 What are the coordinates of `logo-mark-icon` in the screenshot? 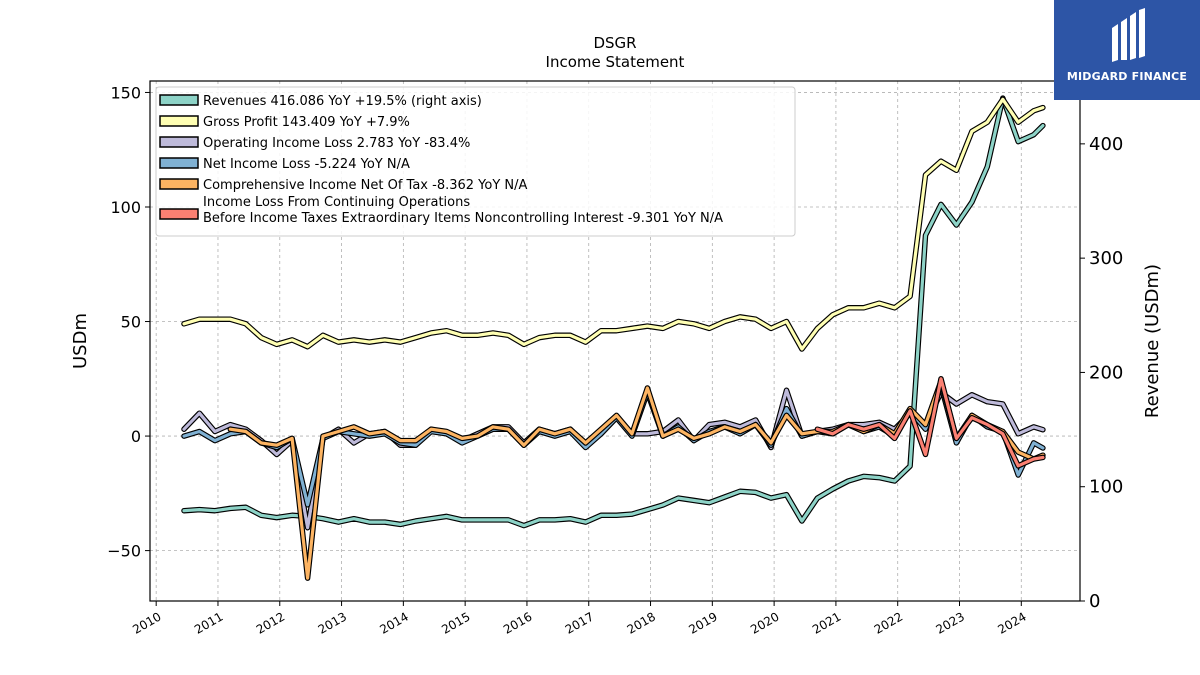 It's located at (1128, 35).